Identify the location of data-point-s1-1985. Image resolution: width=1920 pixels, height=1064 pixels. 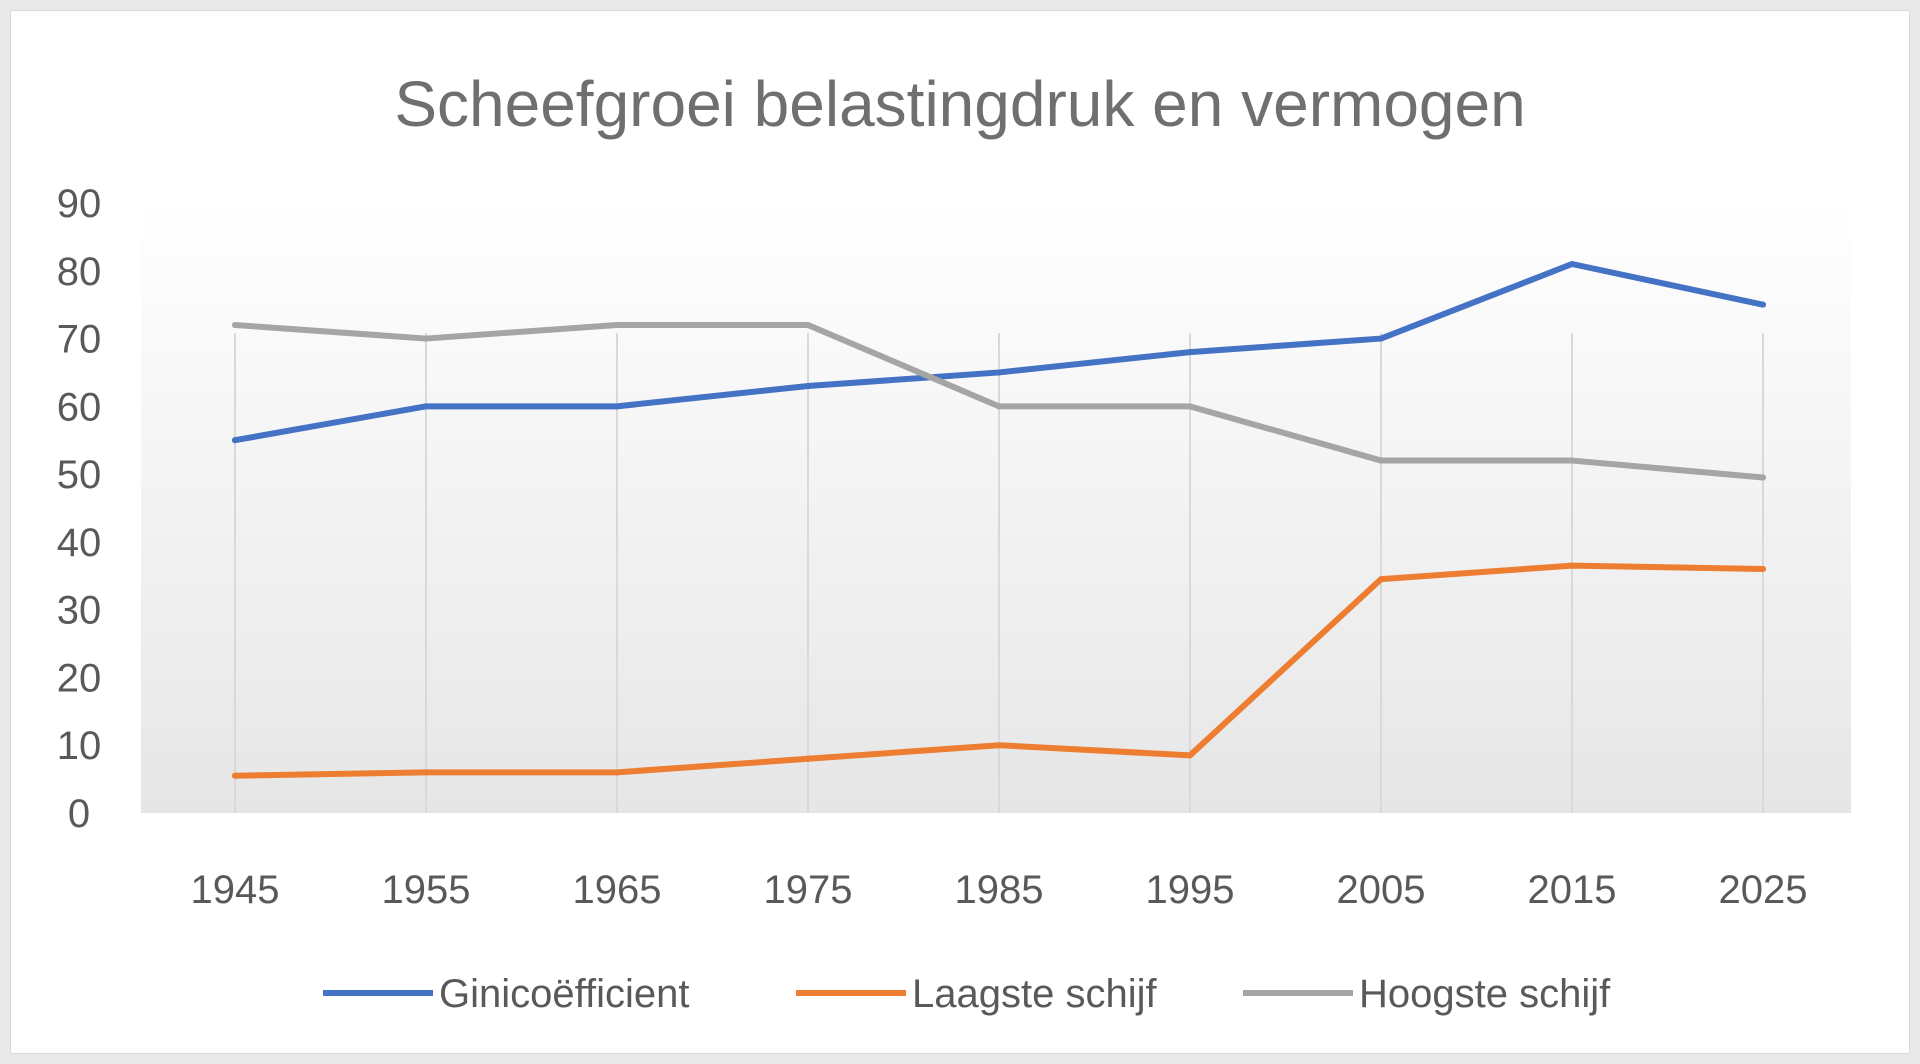
(999, 372).